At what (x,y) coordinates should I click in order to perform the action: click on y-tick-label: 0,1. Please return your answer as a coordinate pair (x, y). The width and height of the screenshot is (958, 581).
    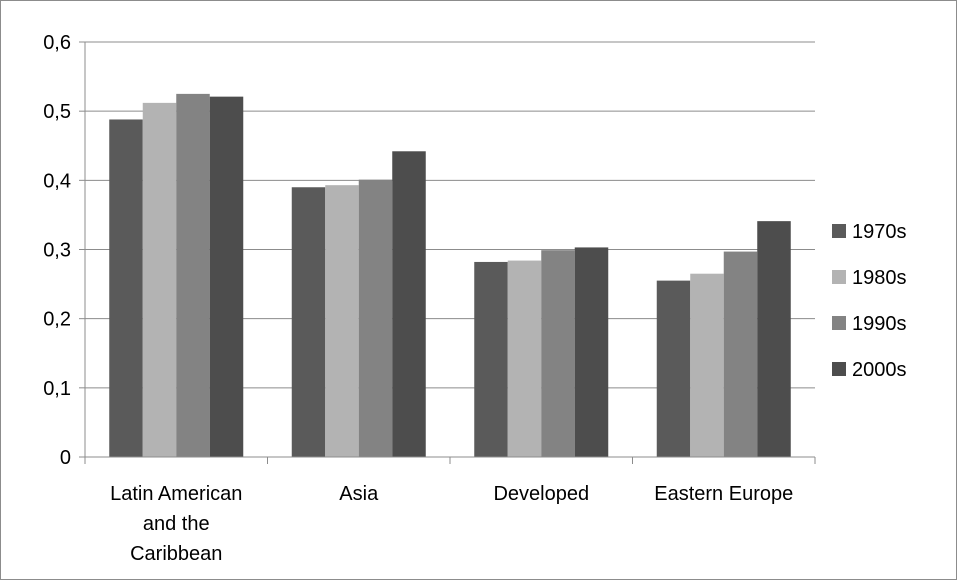
    Looking at the image, I should click on (57, 389).